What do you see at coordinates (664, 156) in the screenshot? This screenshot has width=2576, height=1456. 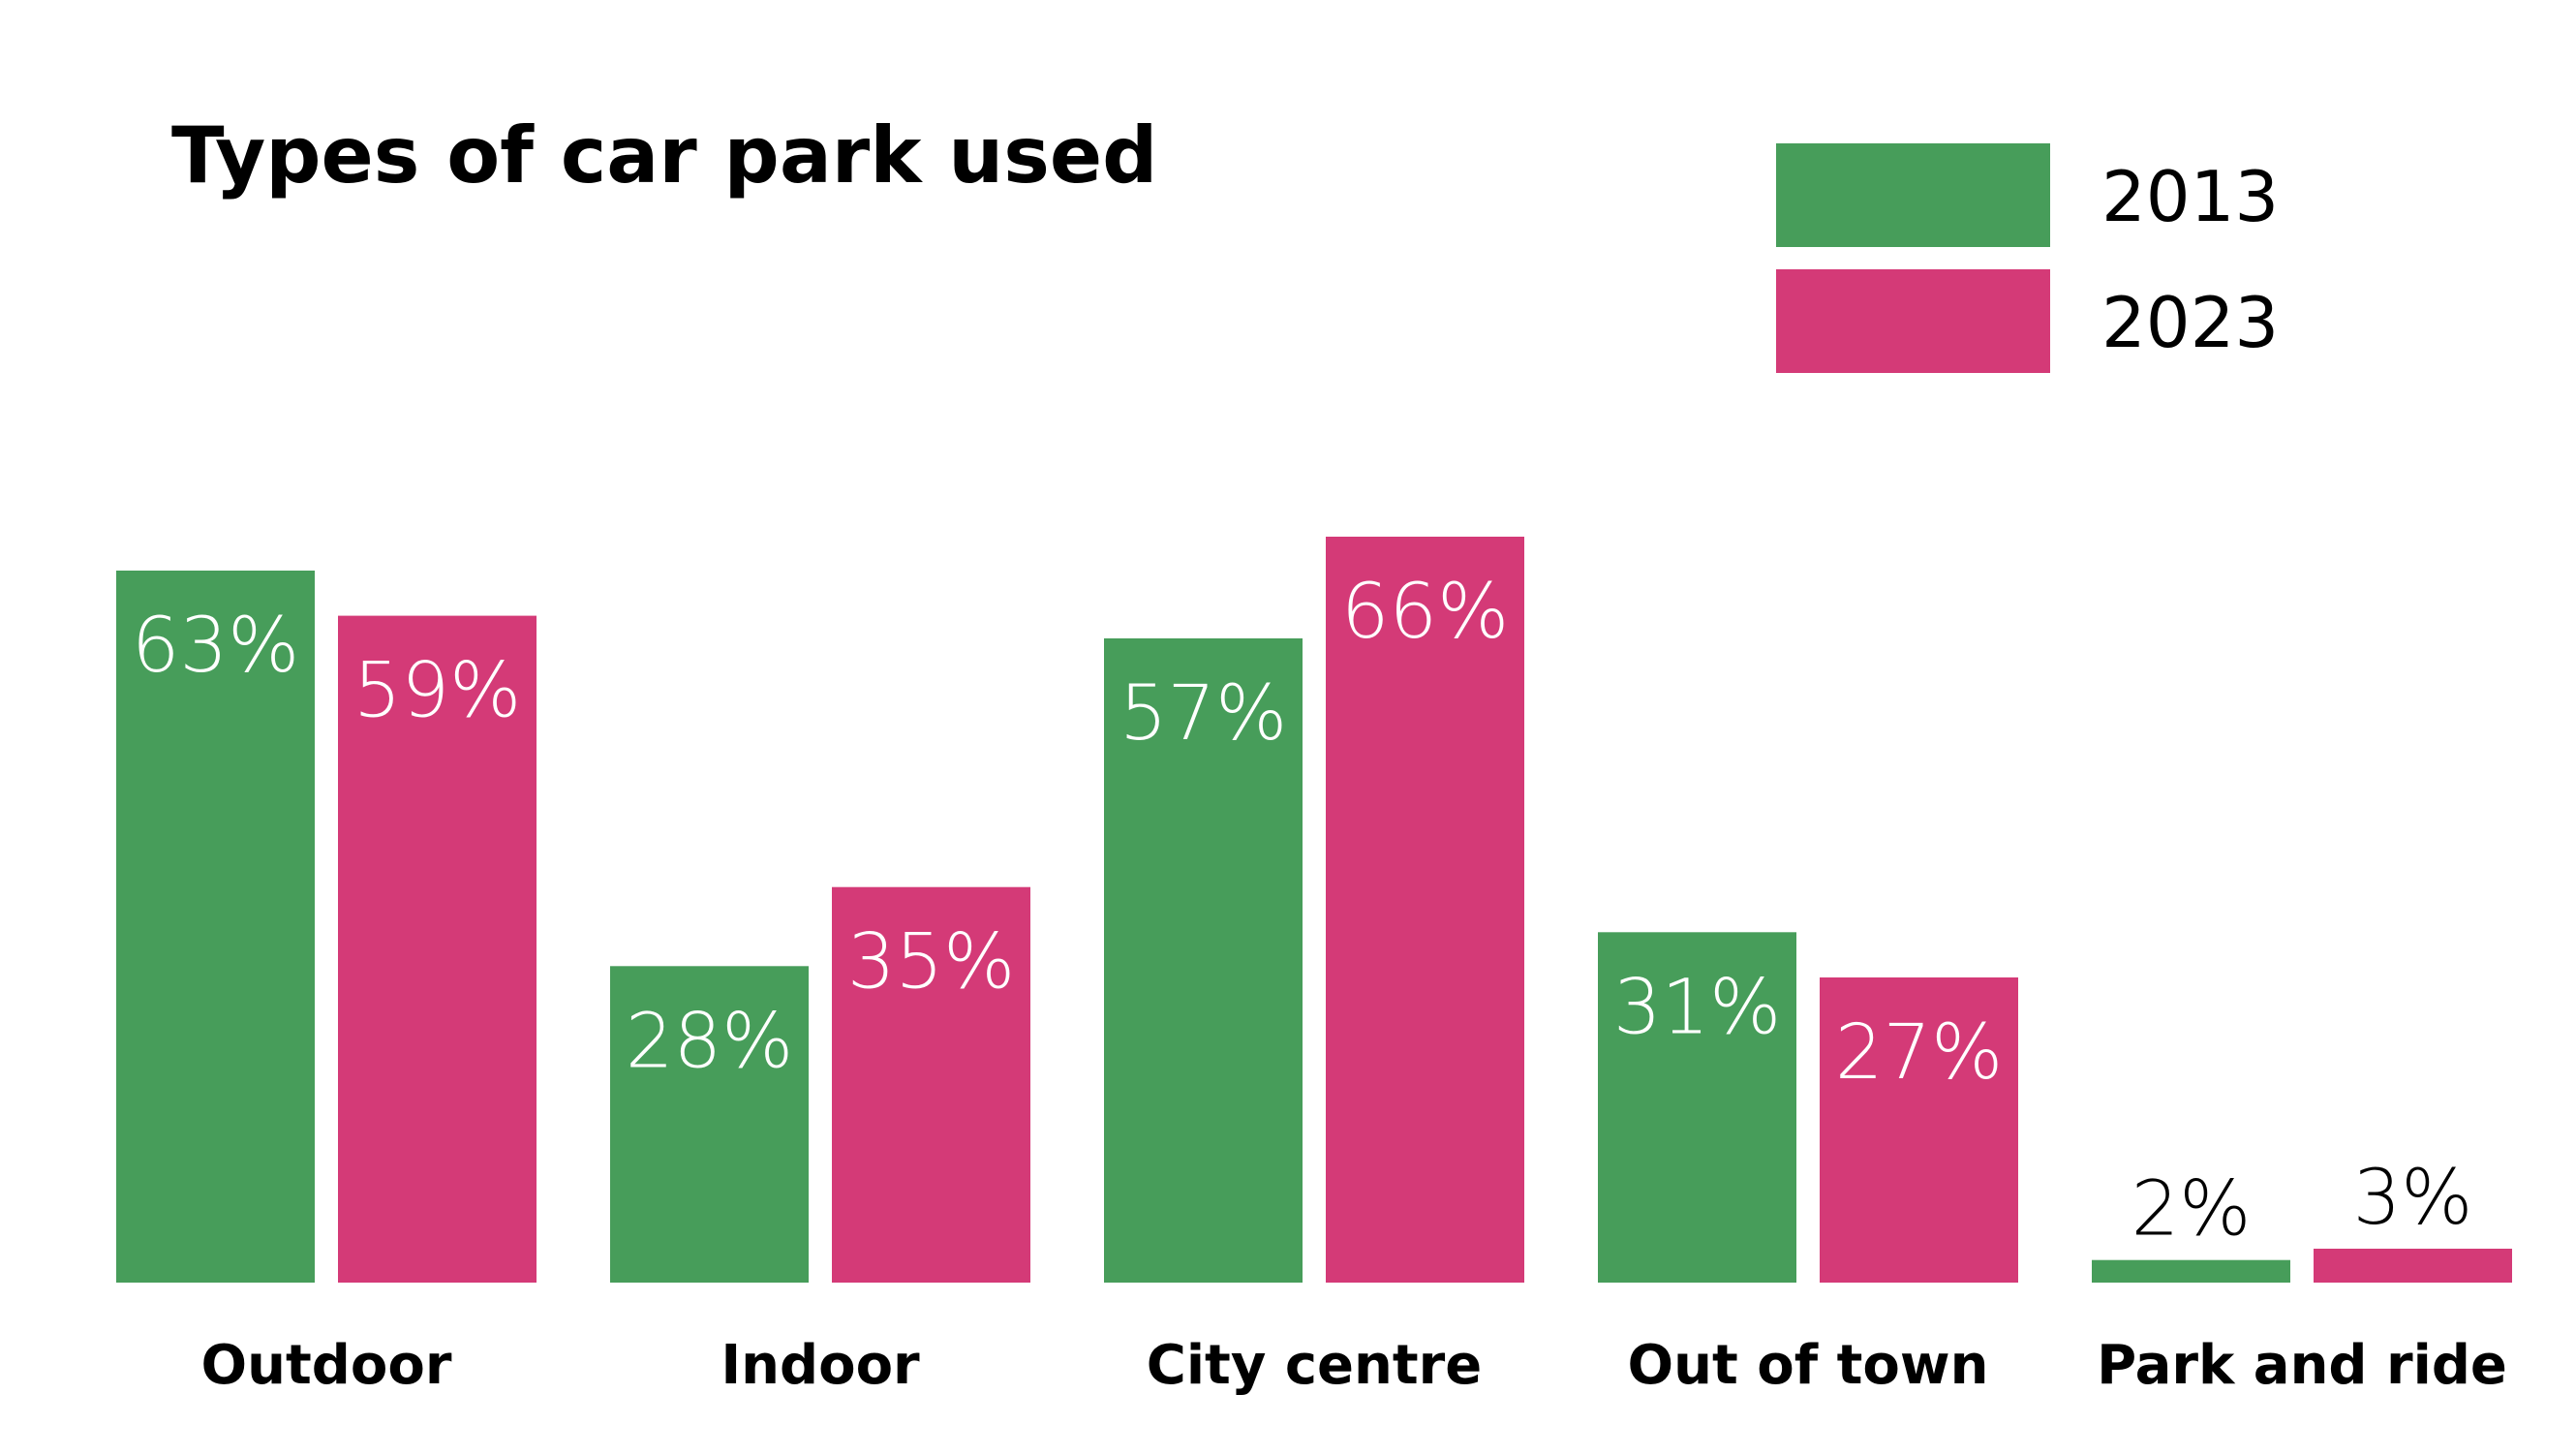 I see `chart-title: Types of car park used` at bounding box center [664, 156].